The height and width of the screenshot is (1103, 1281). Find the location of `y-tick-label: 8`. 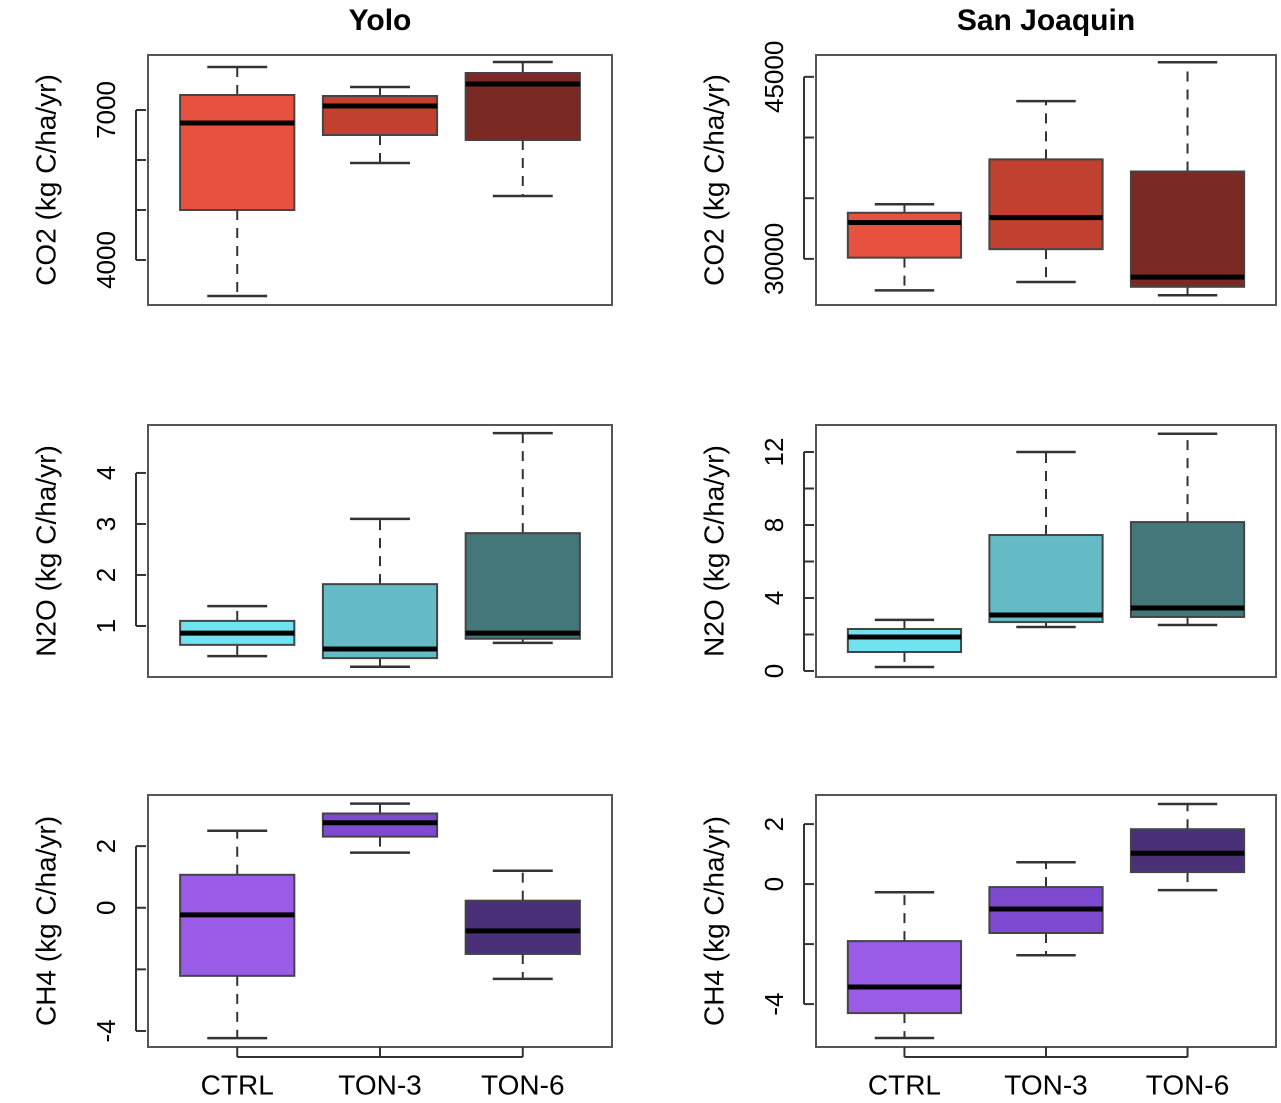

y-tick-label: 8 is located at coordinates (774, 525).